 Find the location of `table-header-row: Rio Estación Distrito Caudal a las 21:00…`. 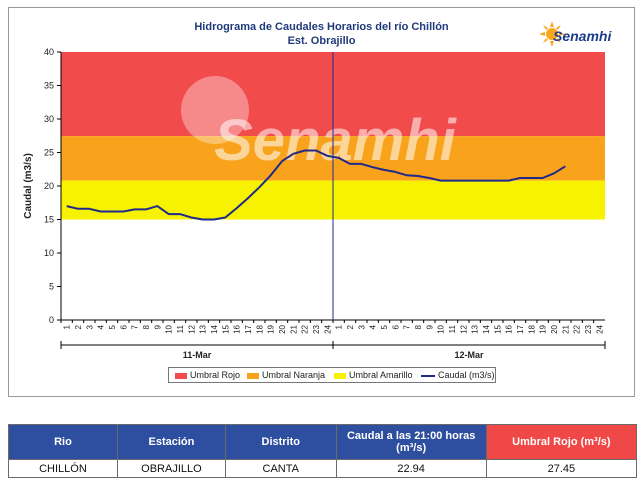

table-header-row: Rio Estación Distrito Caudal a las 21:00… is located at coordinates (323, 442).